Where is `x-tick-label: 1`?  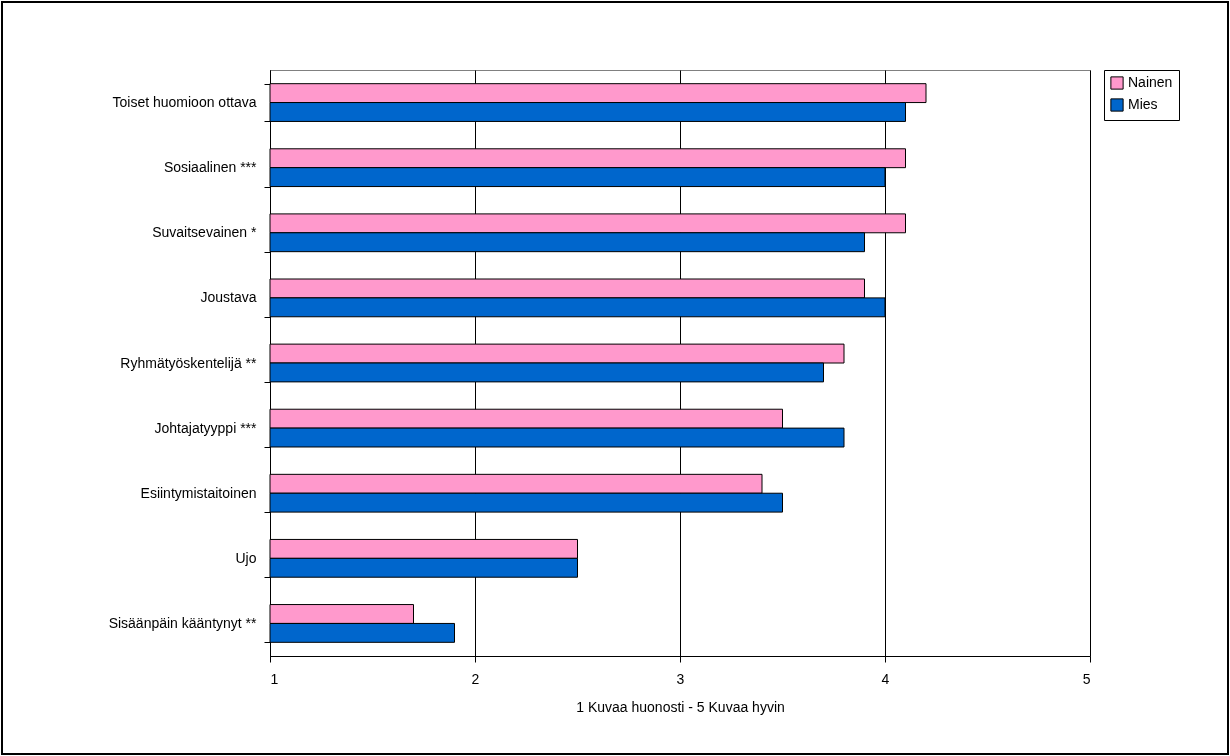
x-tick-label: 1 is located at coordinates (274, 678).